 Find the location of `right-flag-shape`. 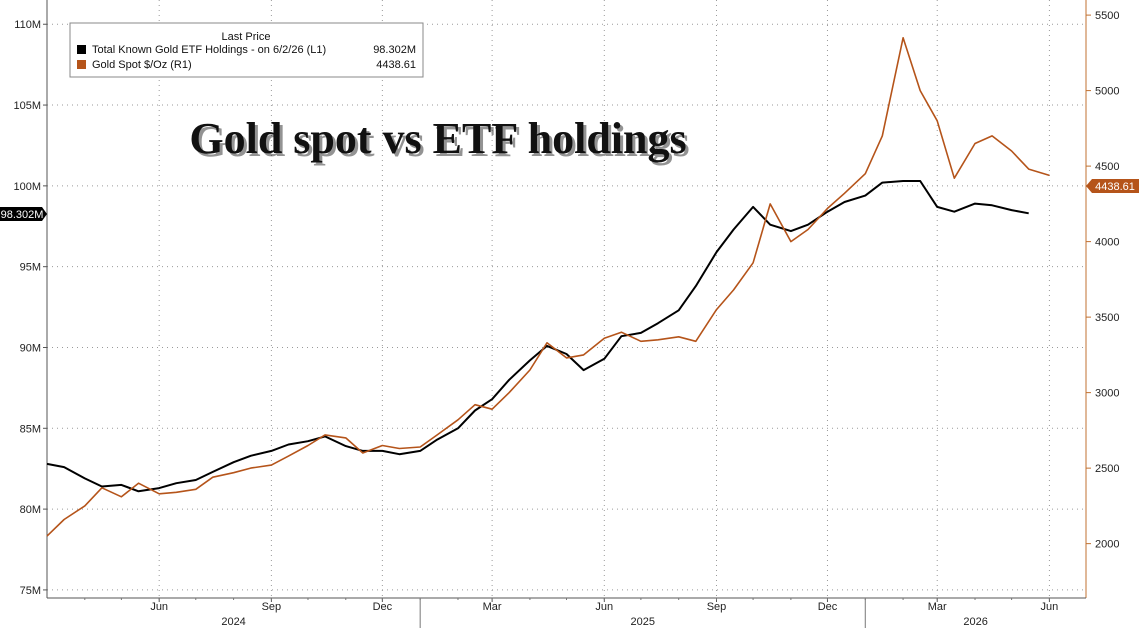

right-flag-shape is located at coordinates (1112, 186).